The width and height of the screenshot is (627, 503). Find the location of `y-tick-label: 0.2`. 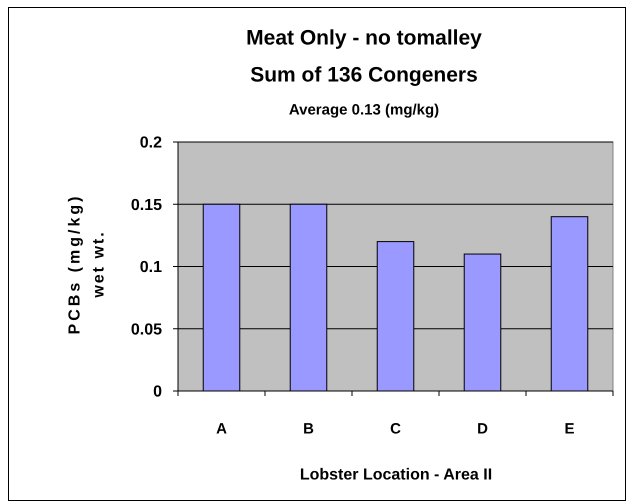

y-tick-label: 0.2 is located at coordinates (151, 143).